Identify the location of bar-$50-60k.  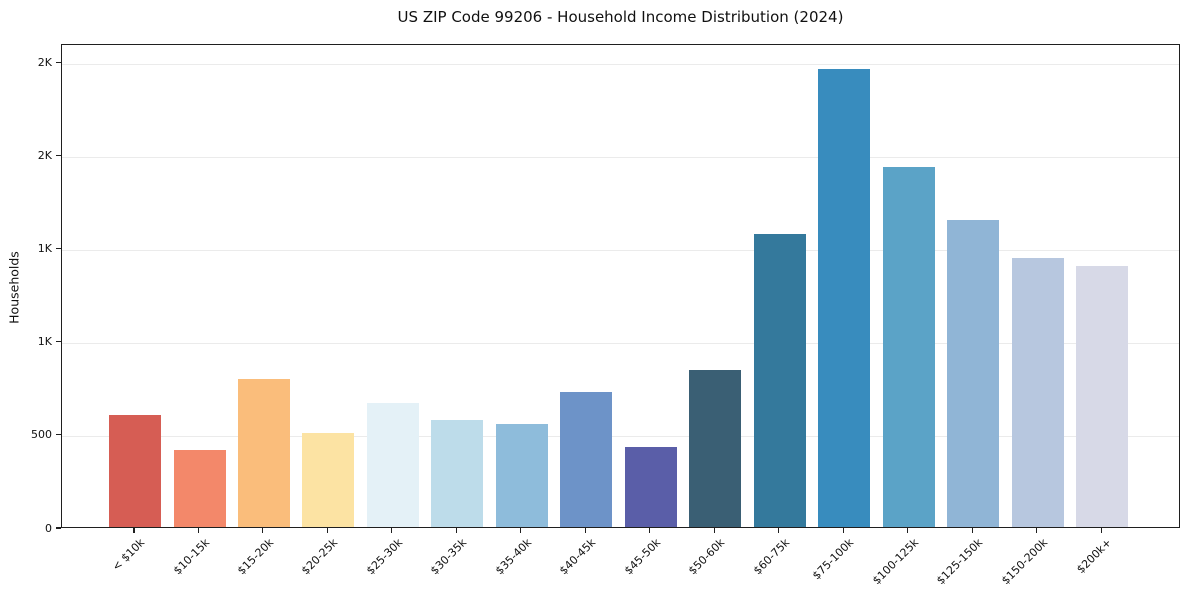
(715, 448).